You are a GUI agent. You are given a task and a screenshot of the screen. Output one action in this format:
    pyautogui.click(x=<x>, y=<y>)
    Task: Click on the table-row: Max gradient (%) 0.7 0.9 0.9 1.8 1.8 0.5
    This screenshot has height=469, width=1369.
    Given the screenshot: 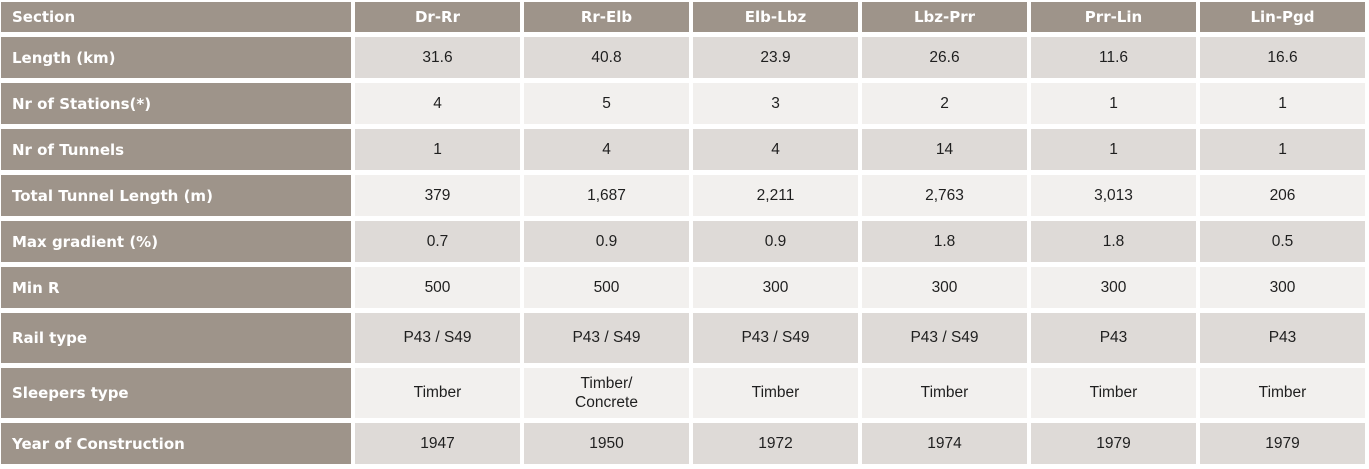 What is the action you would take?
    pyautogui.click(x=683, y=241)
    